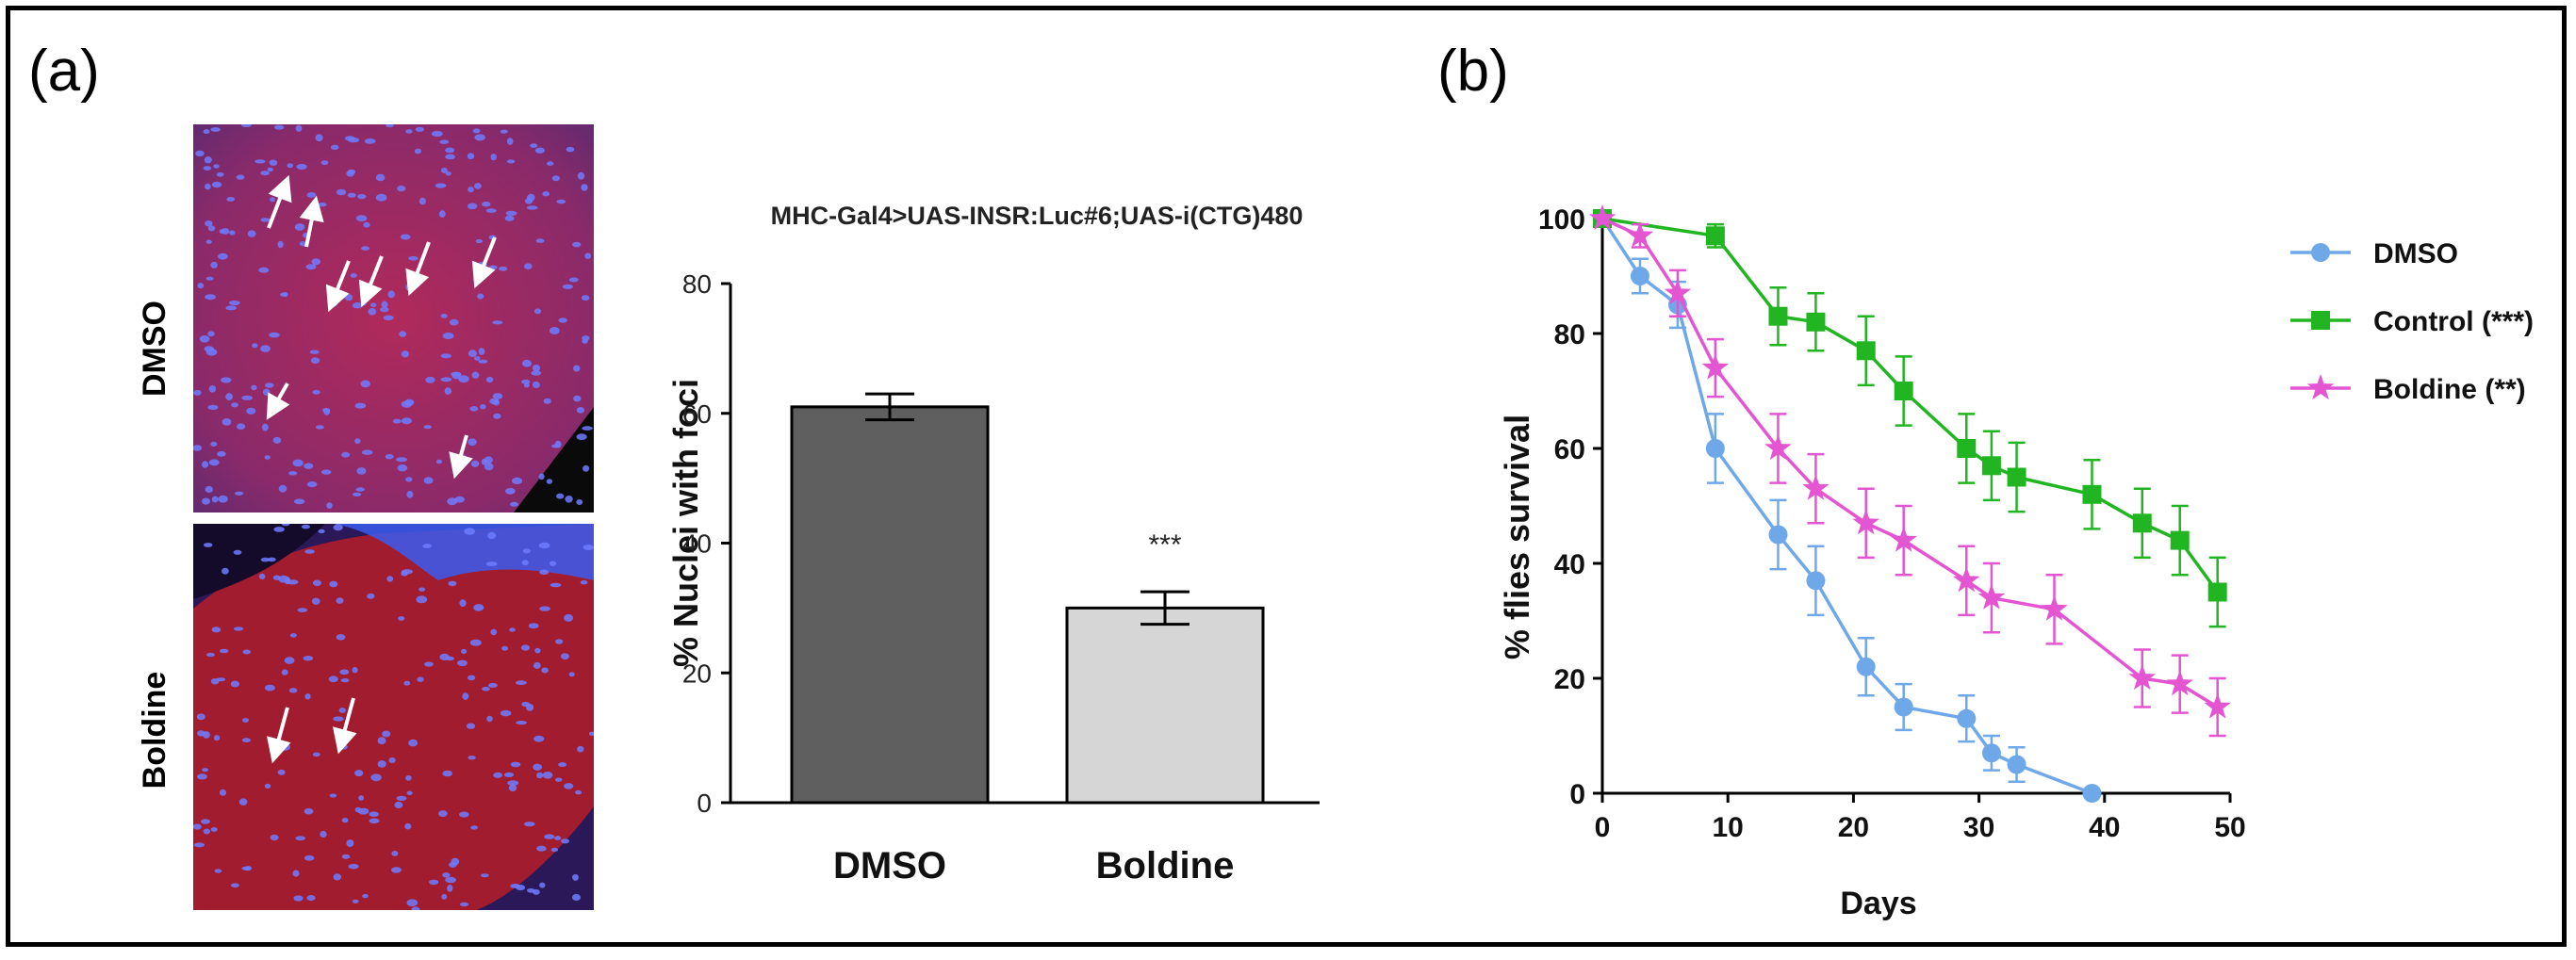 The height and width of the screenshot is (960, 2576). I want to click on micrograph-boldine-image, so click(393, 717).